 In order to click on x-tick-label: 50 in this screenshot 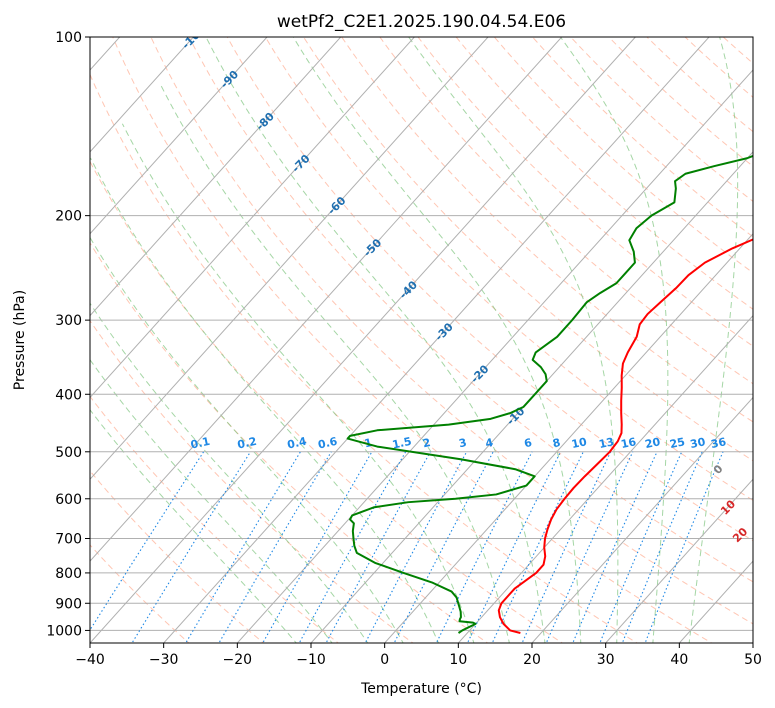, I will do `click(753, 660)`.